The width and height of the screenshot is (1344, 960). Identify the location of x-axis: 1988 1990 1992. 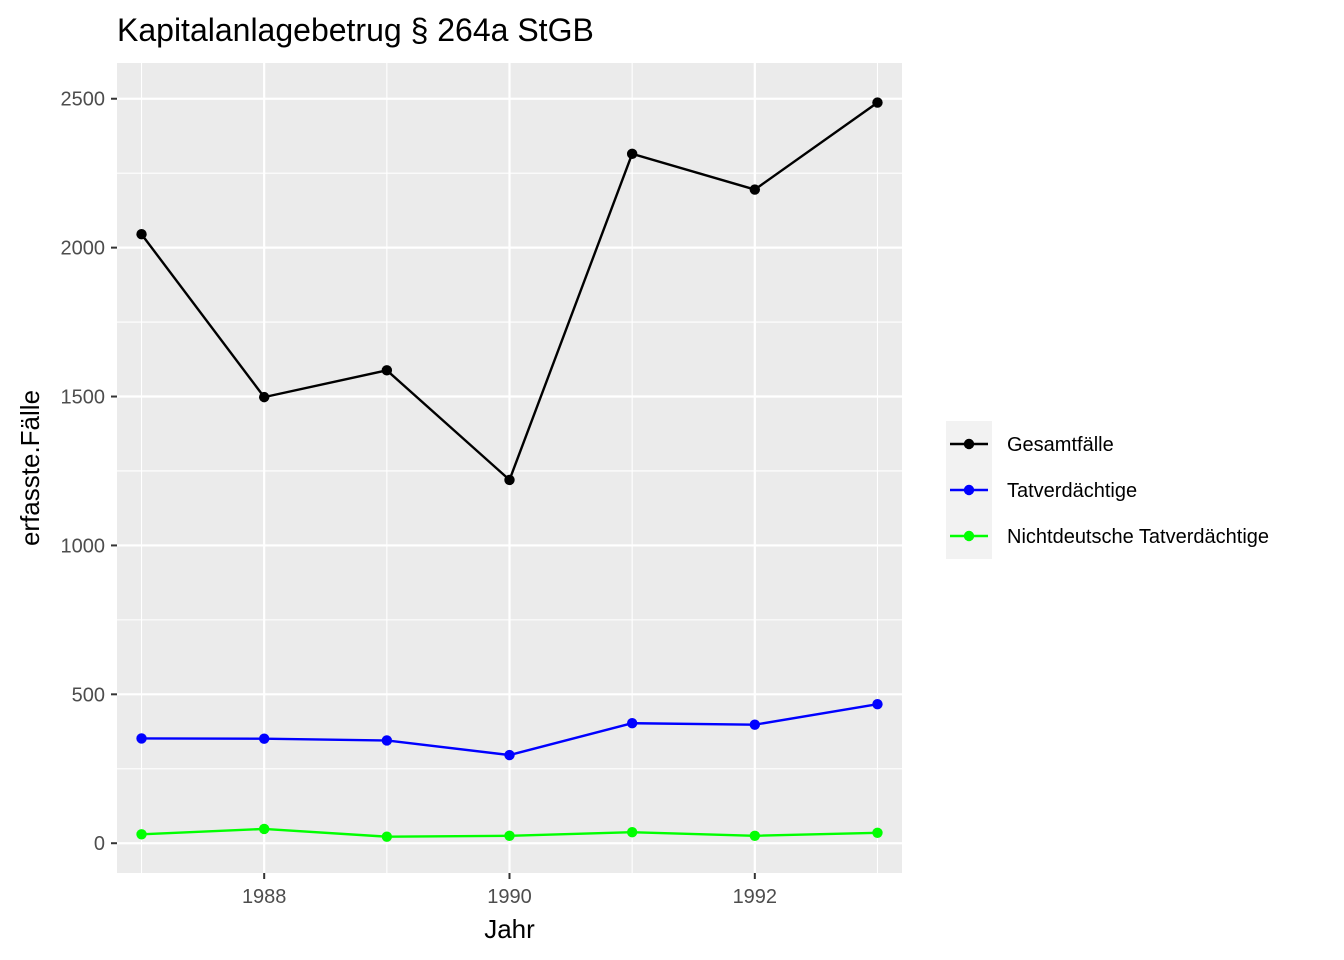
(509, 890).